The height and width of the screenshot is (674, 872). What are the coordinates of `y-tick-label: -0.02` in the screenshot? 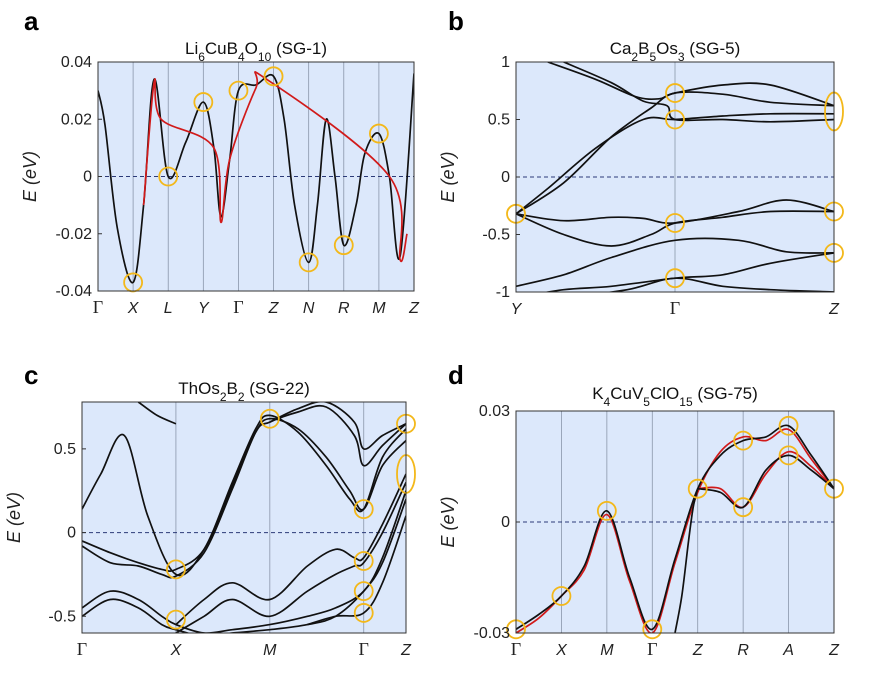 It's located at (74, 234).